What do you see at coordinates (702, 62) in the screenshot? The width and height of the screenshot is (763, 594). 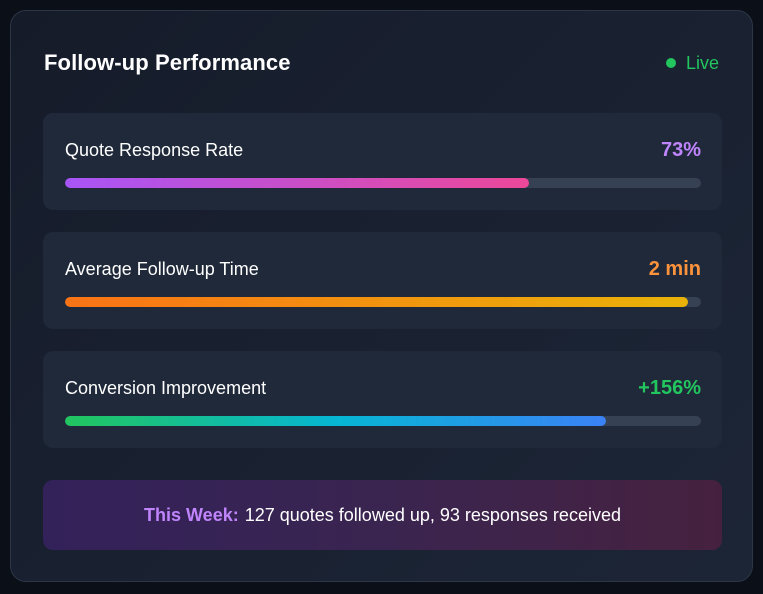 I see `live-status-label: Live` at bounding box center [702, 62].